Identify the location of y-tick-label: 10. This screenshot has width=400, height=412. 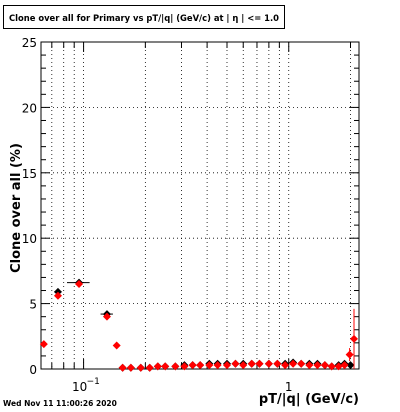
(29, 239).